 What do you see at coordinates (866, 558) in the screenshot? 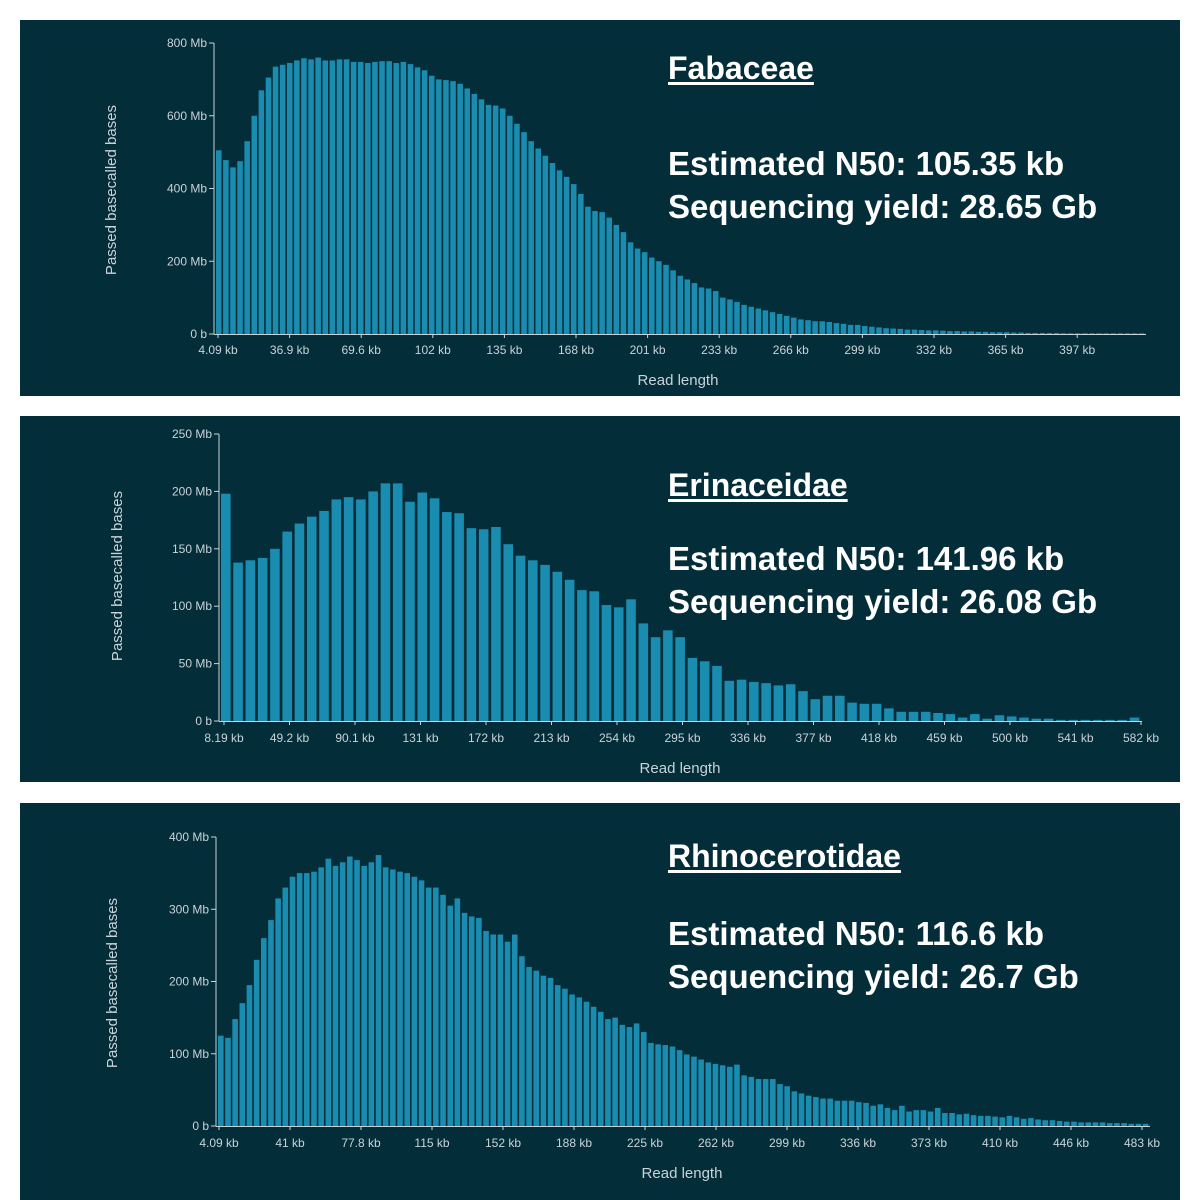
I see `n50-label: Estimated N50: 141.96 kb` at bounding box center [866, 558].